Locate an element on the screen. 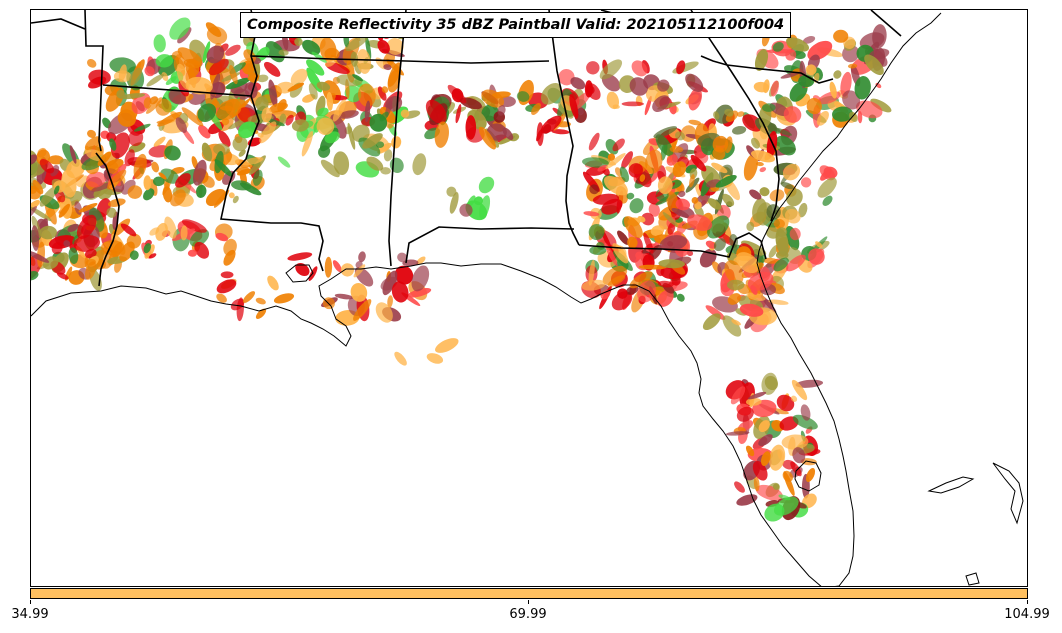 This screenshot has width=1062, height=633. state-line-ga-sc is located at coordinates (735, 116).